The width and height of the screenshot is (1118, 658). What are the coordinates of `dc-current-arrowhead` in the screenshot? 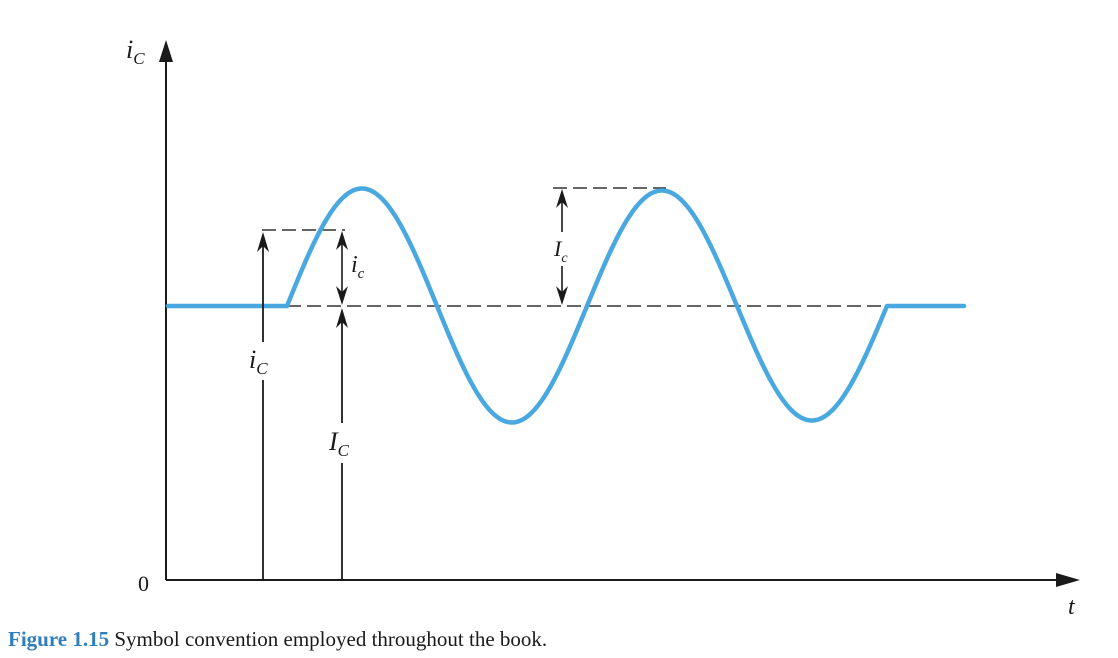 It's located at (342, 318).